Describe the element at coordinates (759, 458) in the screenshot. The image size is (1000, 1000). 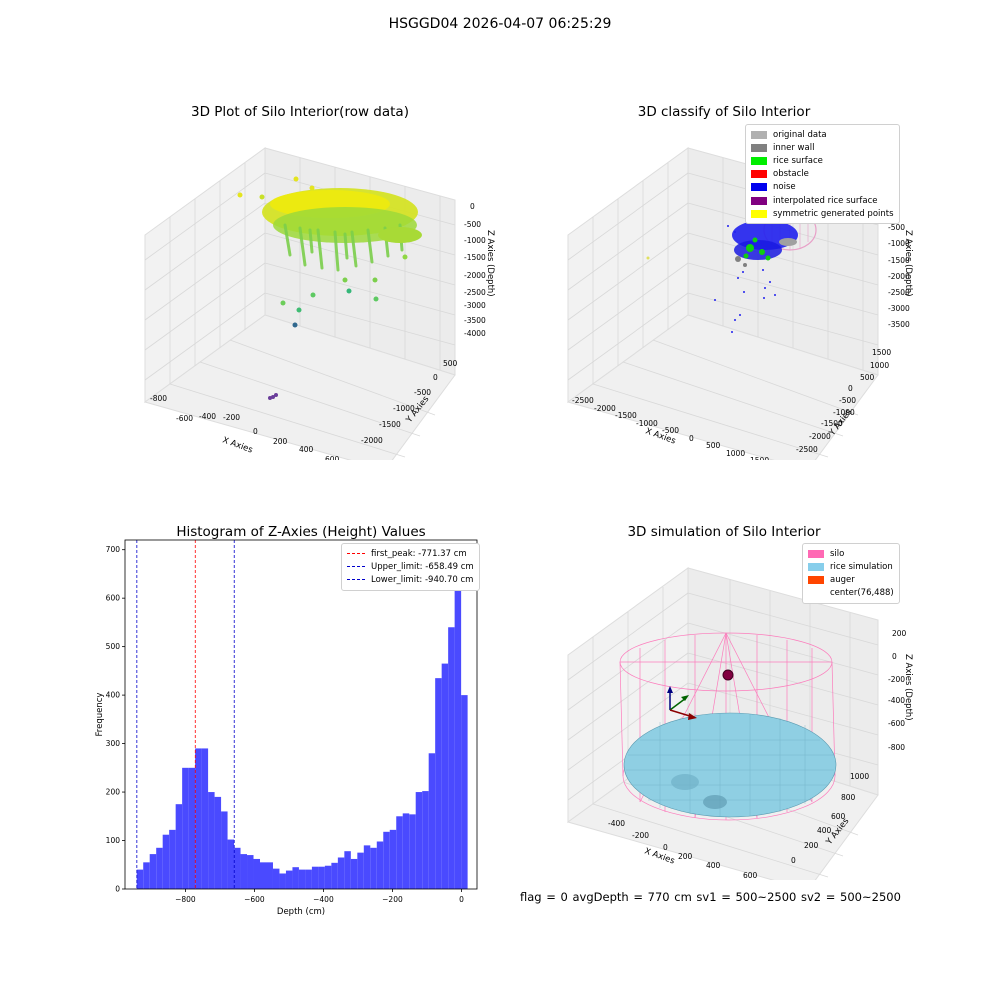
I see `svg-text: 1500` at that location.